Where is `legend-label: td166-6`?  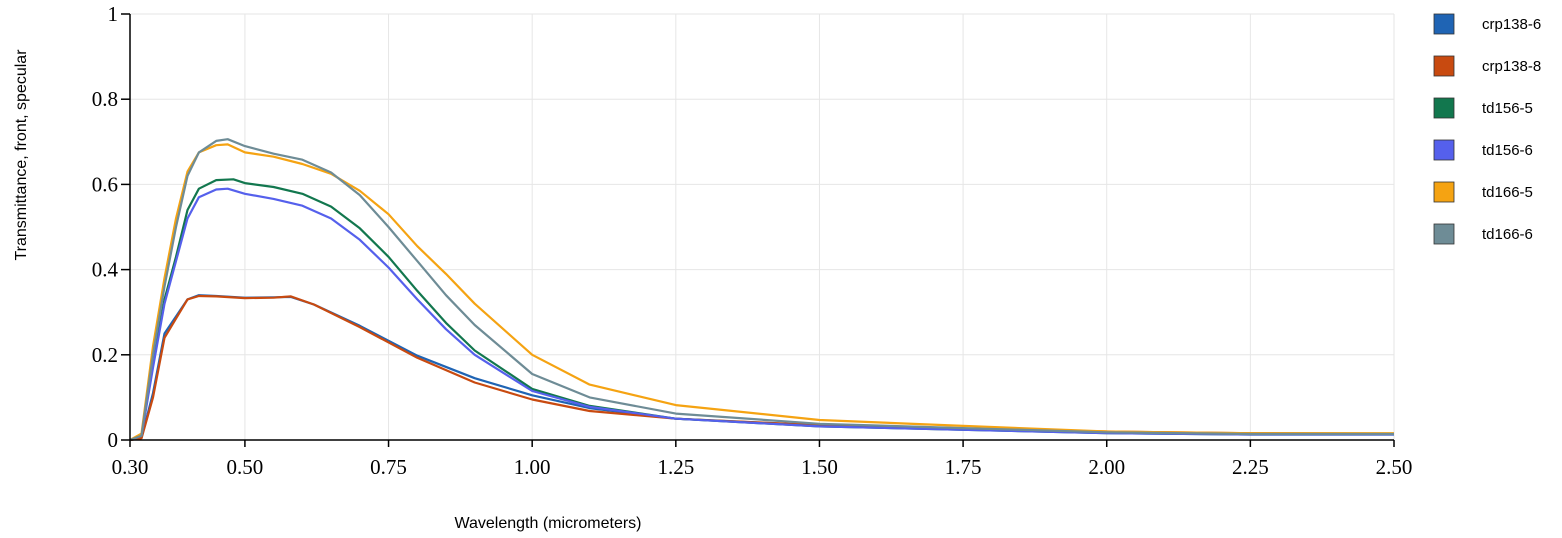 legend-label: td166-6 is located at coordinates (1507, 234).